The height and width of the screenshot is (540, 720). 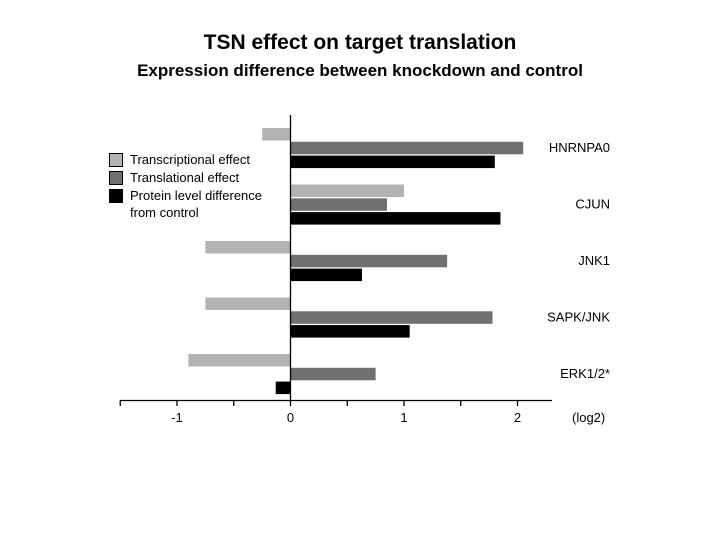 I want to click on bar-erk1-2-transcriptional, so click(x=239, y=360).